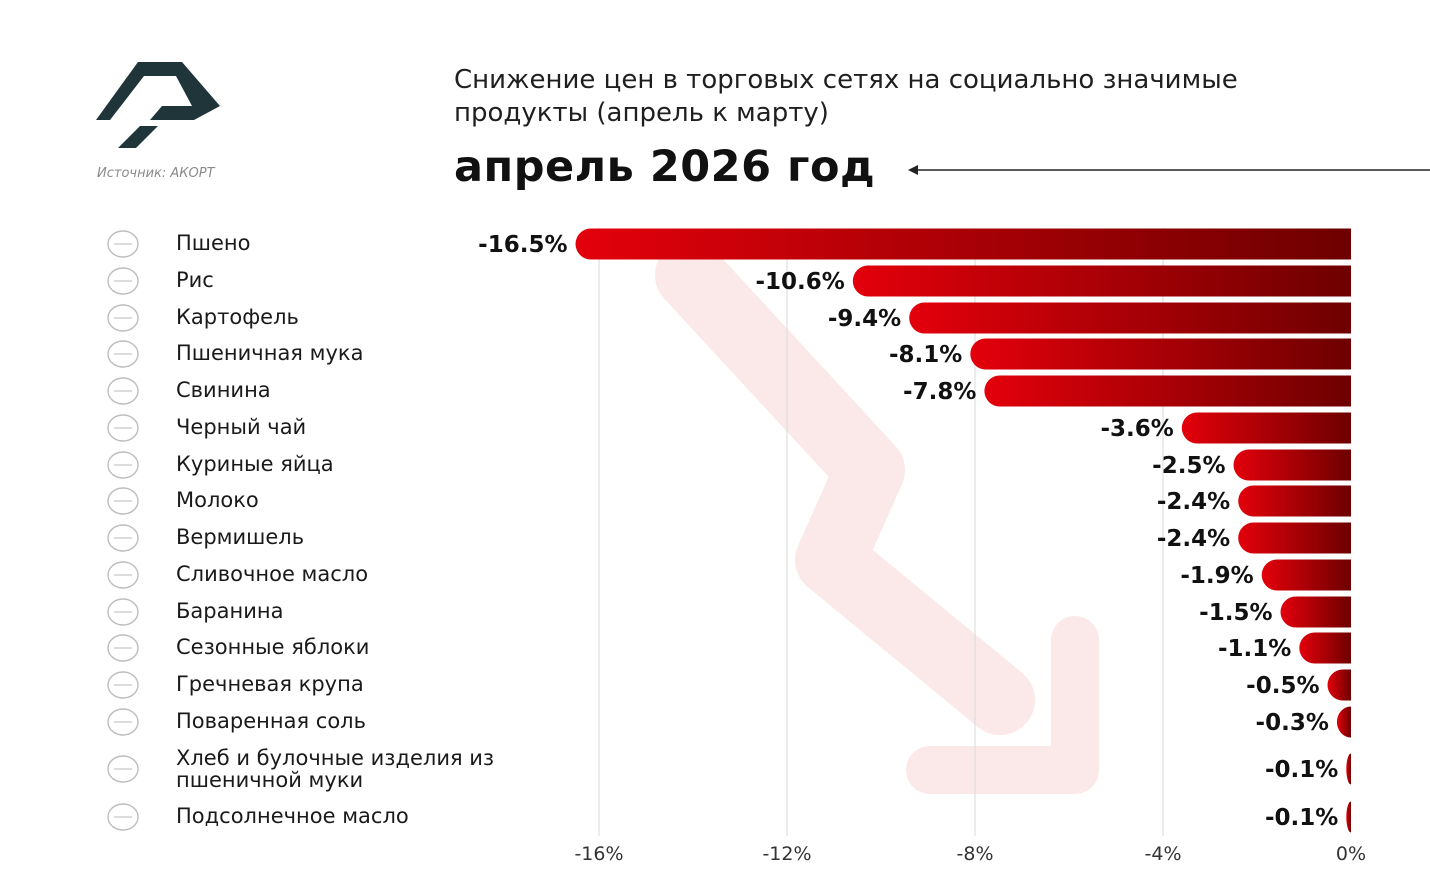 This screenshot has height=877, width=1430. What do you see at coordinates (786, 854) in the screenshot?
I see `x-tick-label: -12%` at bounding box center [786, 854].